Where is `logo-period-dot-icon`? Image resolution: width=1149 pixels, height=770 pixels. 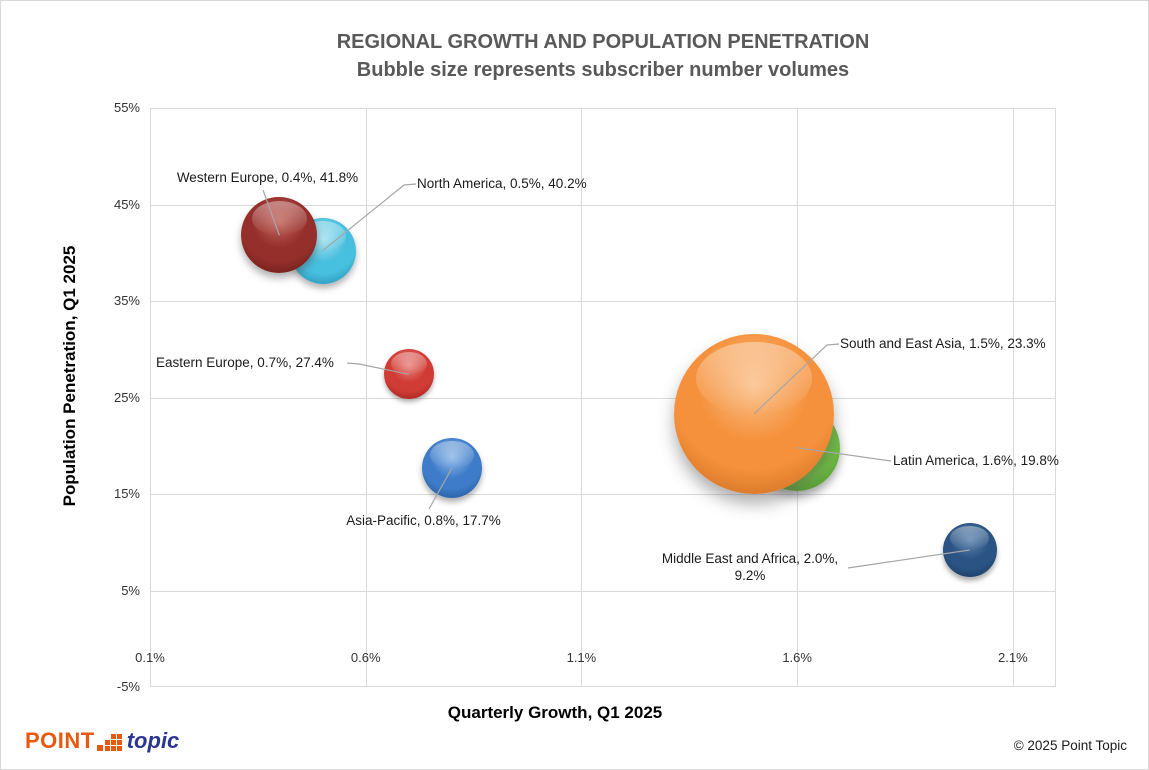
logo-period-dot-icon is located at coordinates (99, 748).